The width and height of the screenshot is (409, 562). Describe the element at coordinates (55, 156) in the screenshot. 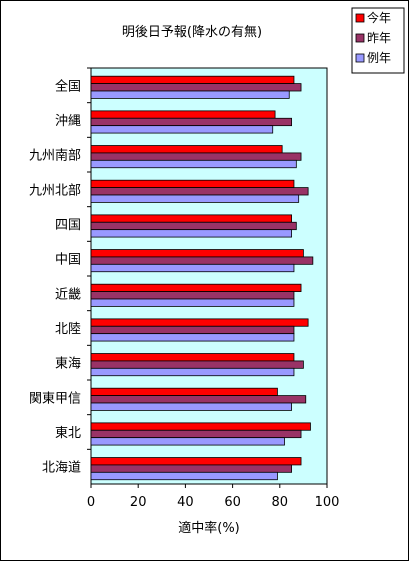

I see `category-label: 九州南部` at that location.